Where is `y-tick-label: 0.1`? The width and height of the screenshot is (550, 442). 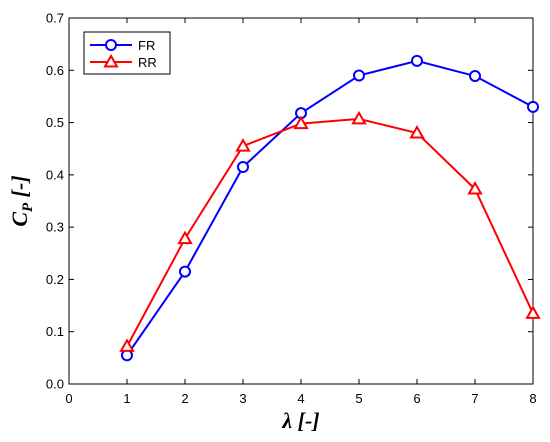 y-tick-label: 0.1 is located at coordinates (55, 331).